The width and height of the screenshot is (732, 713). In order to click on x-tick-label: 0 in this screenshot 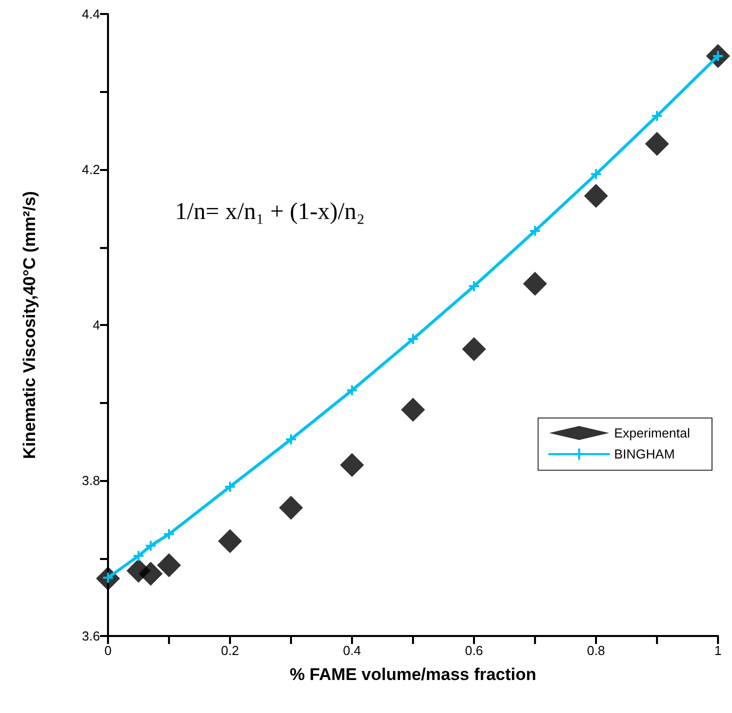, I will do `click(108, 650)`.